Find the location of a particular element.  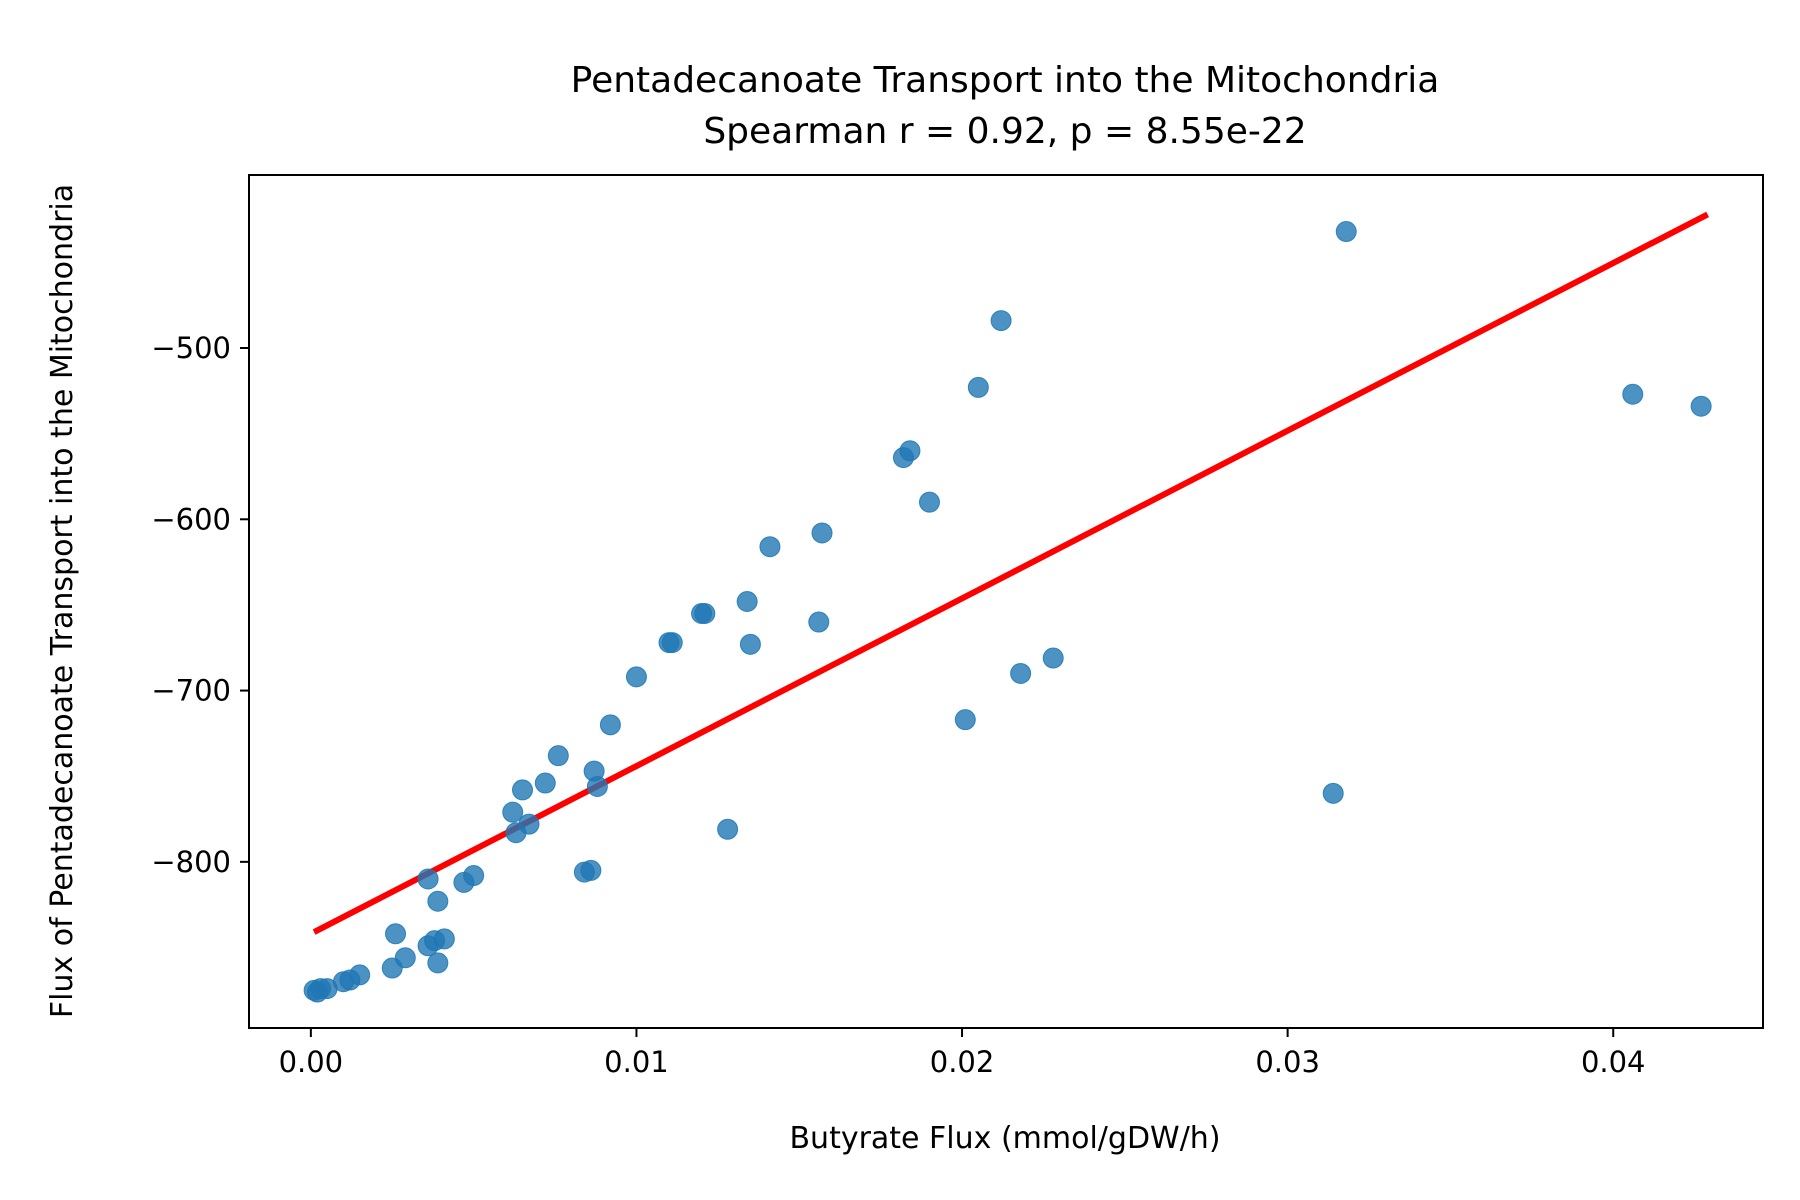

y-tick-label: −700 is located at coordinates (191, 691).